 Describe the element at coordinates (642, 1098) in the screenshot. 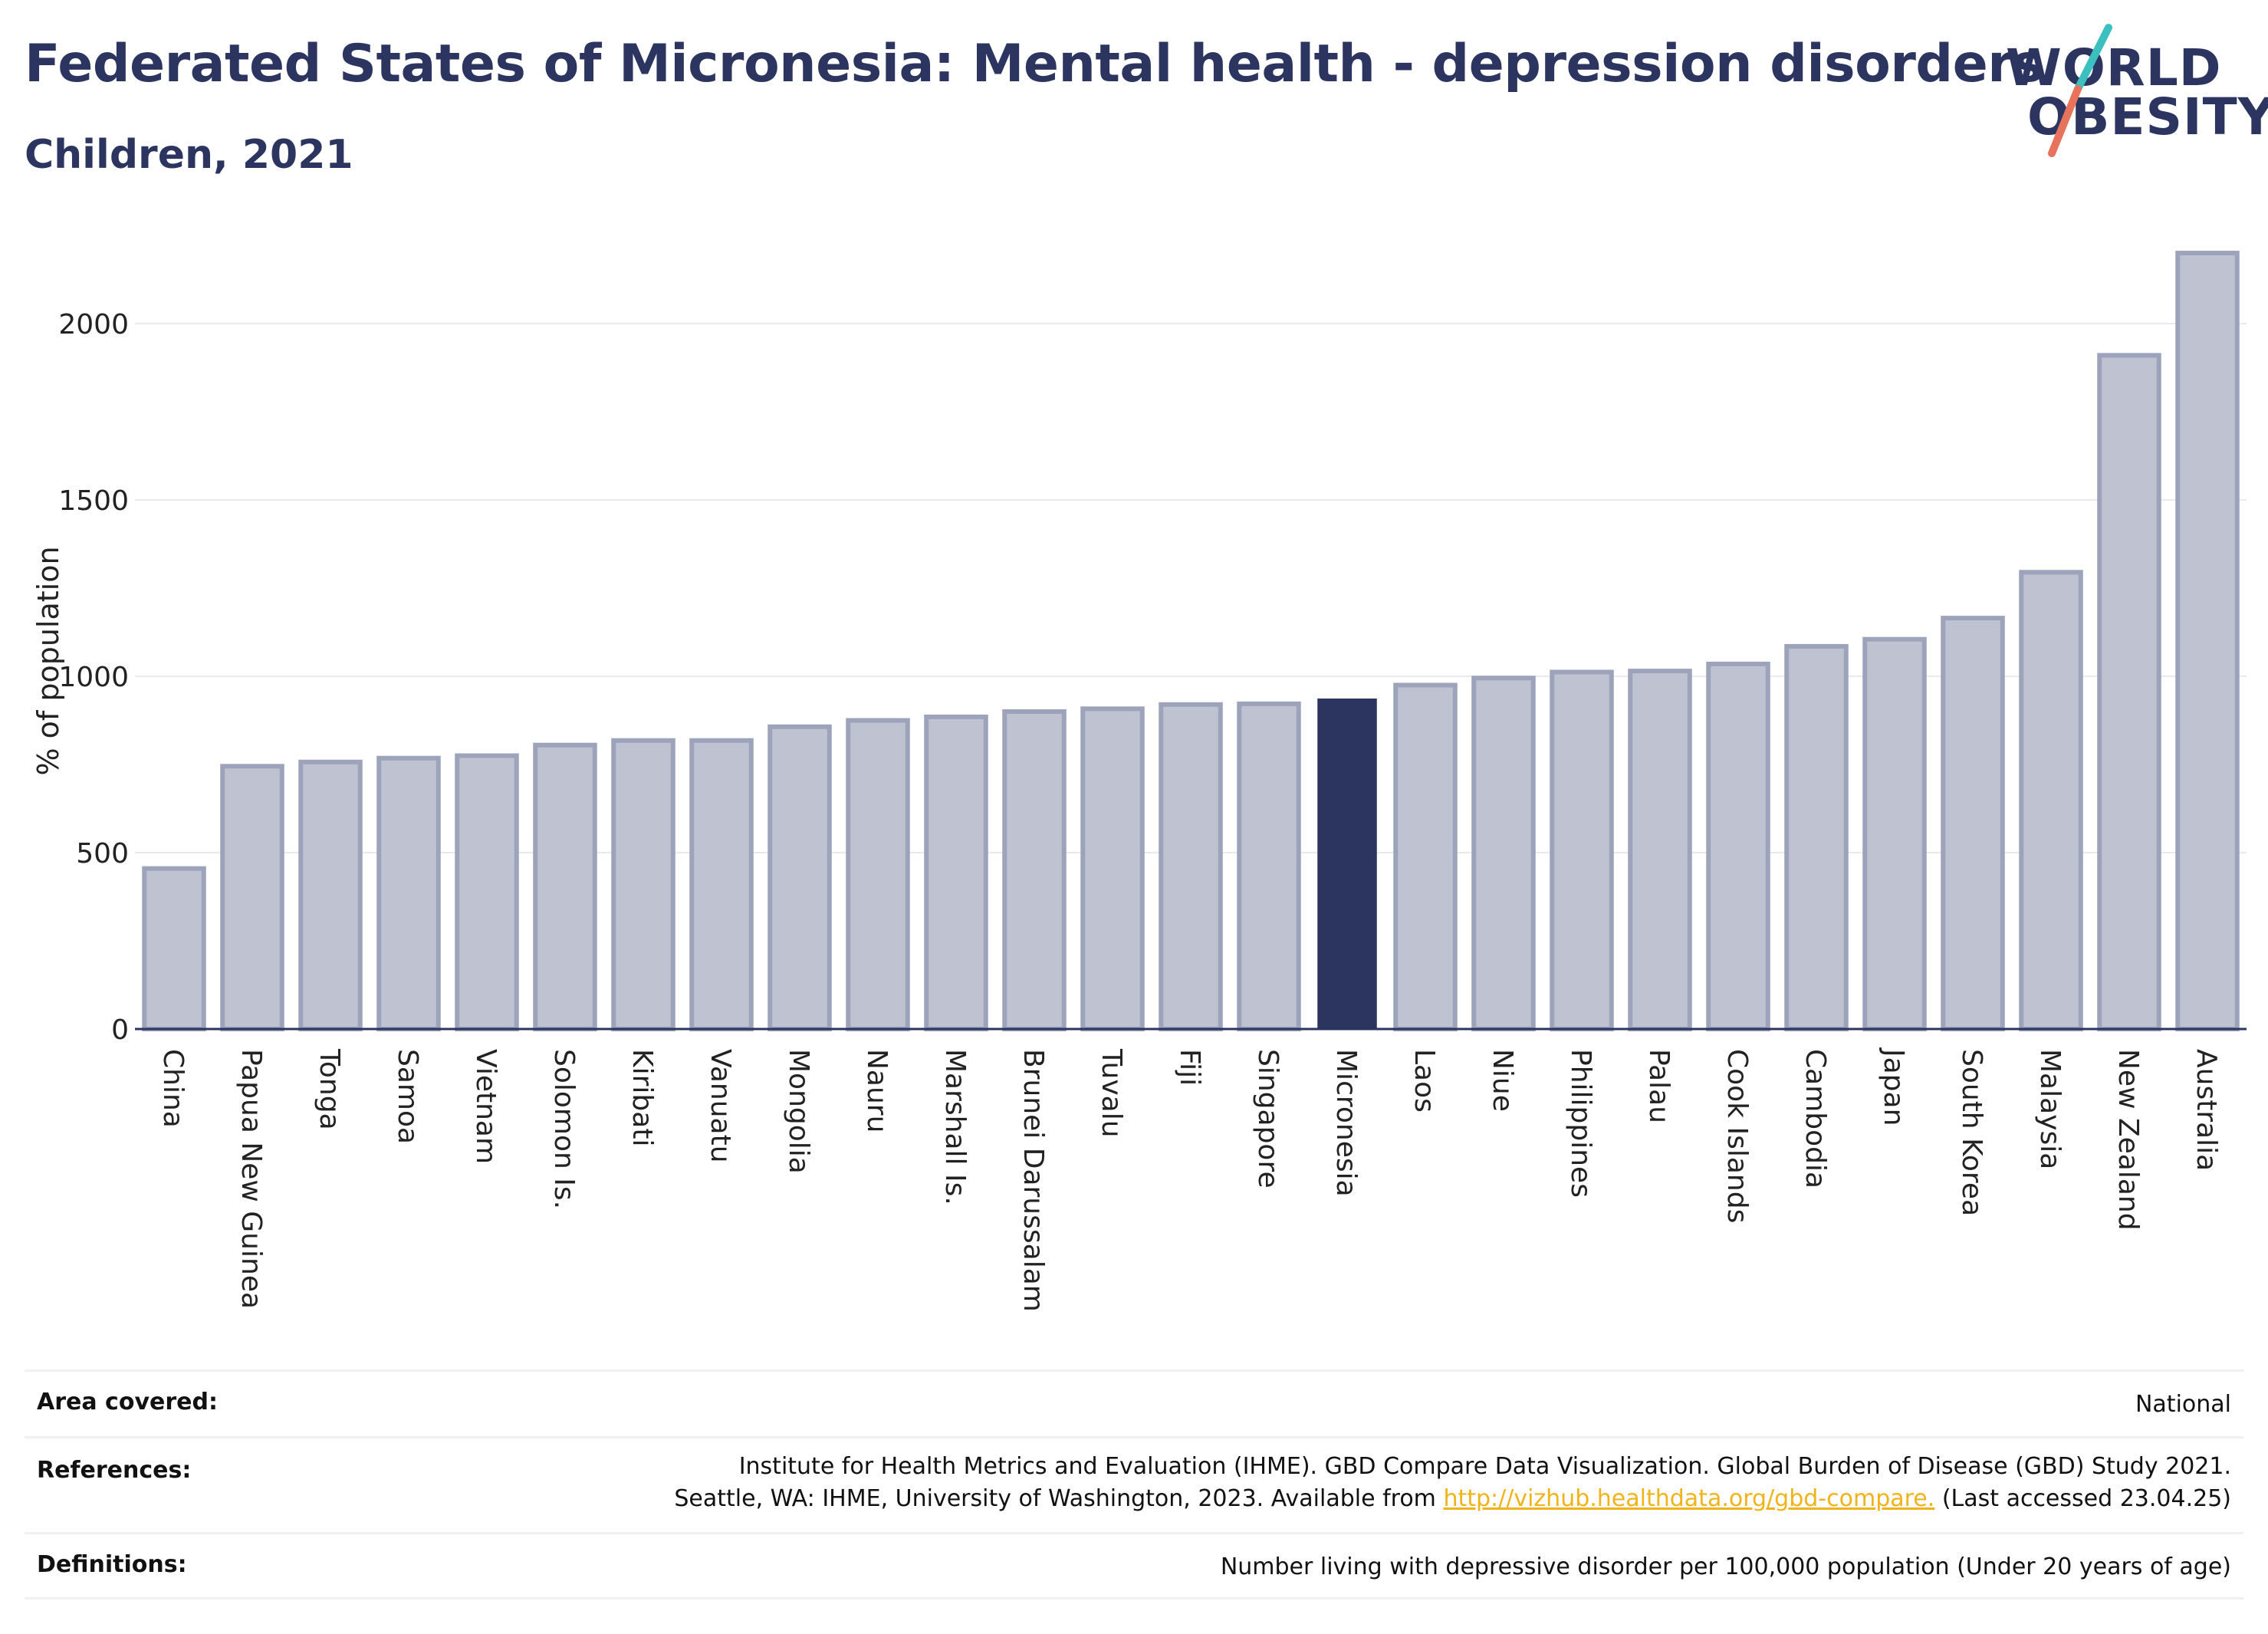

I see `x-tick-label: Kiribati` at that location.